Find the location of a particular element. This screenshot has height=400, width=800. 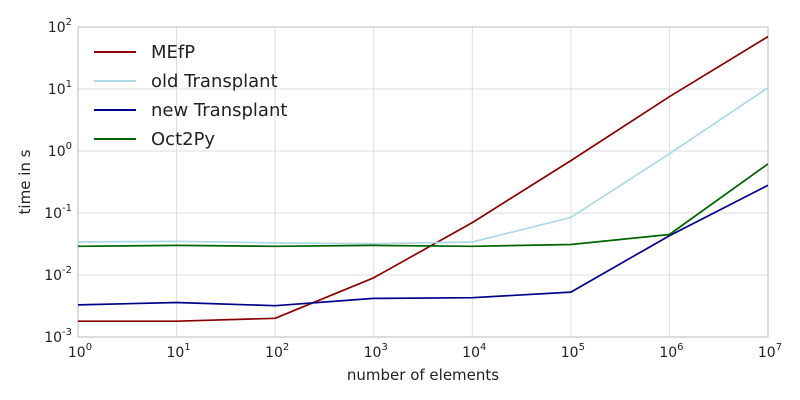

y-tick-label: 10² is located at coordinates (60, 26).